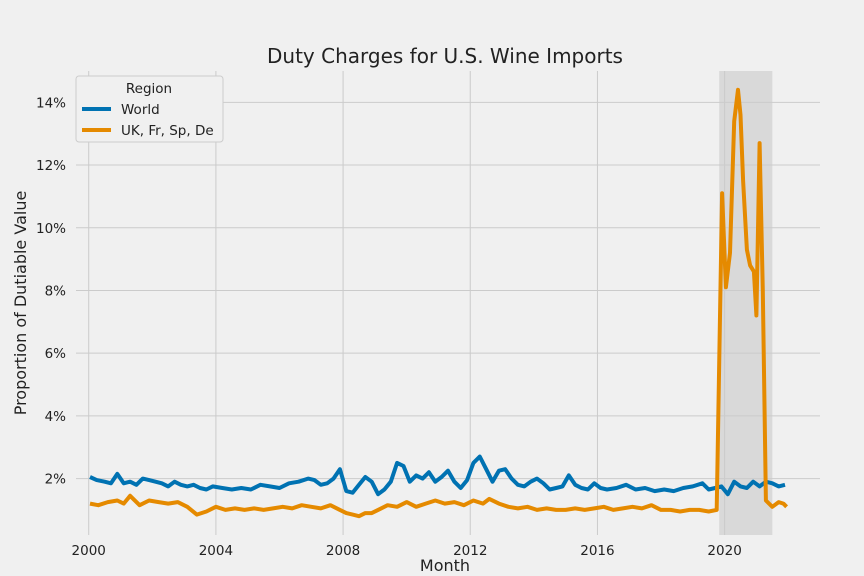 The height and width of the screenshot is (576, 864). I want to click on legend-box, so click(149, 109).